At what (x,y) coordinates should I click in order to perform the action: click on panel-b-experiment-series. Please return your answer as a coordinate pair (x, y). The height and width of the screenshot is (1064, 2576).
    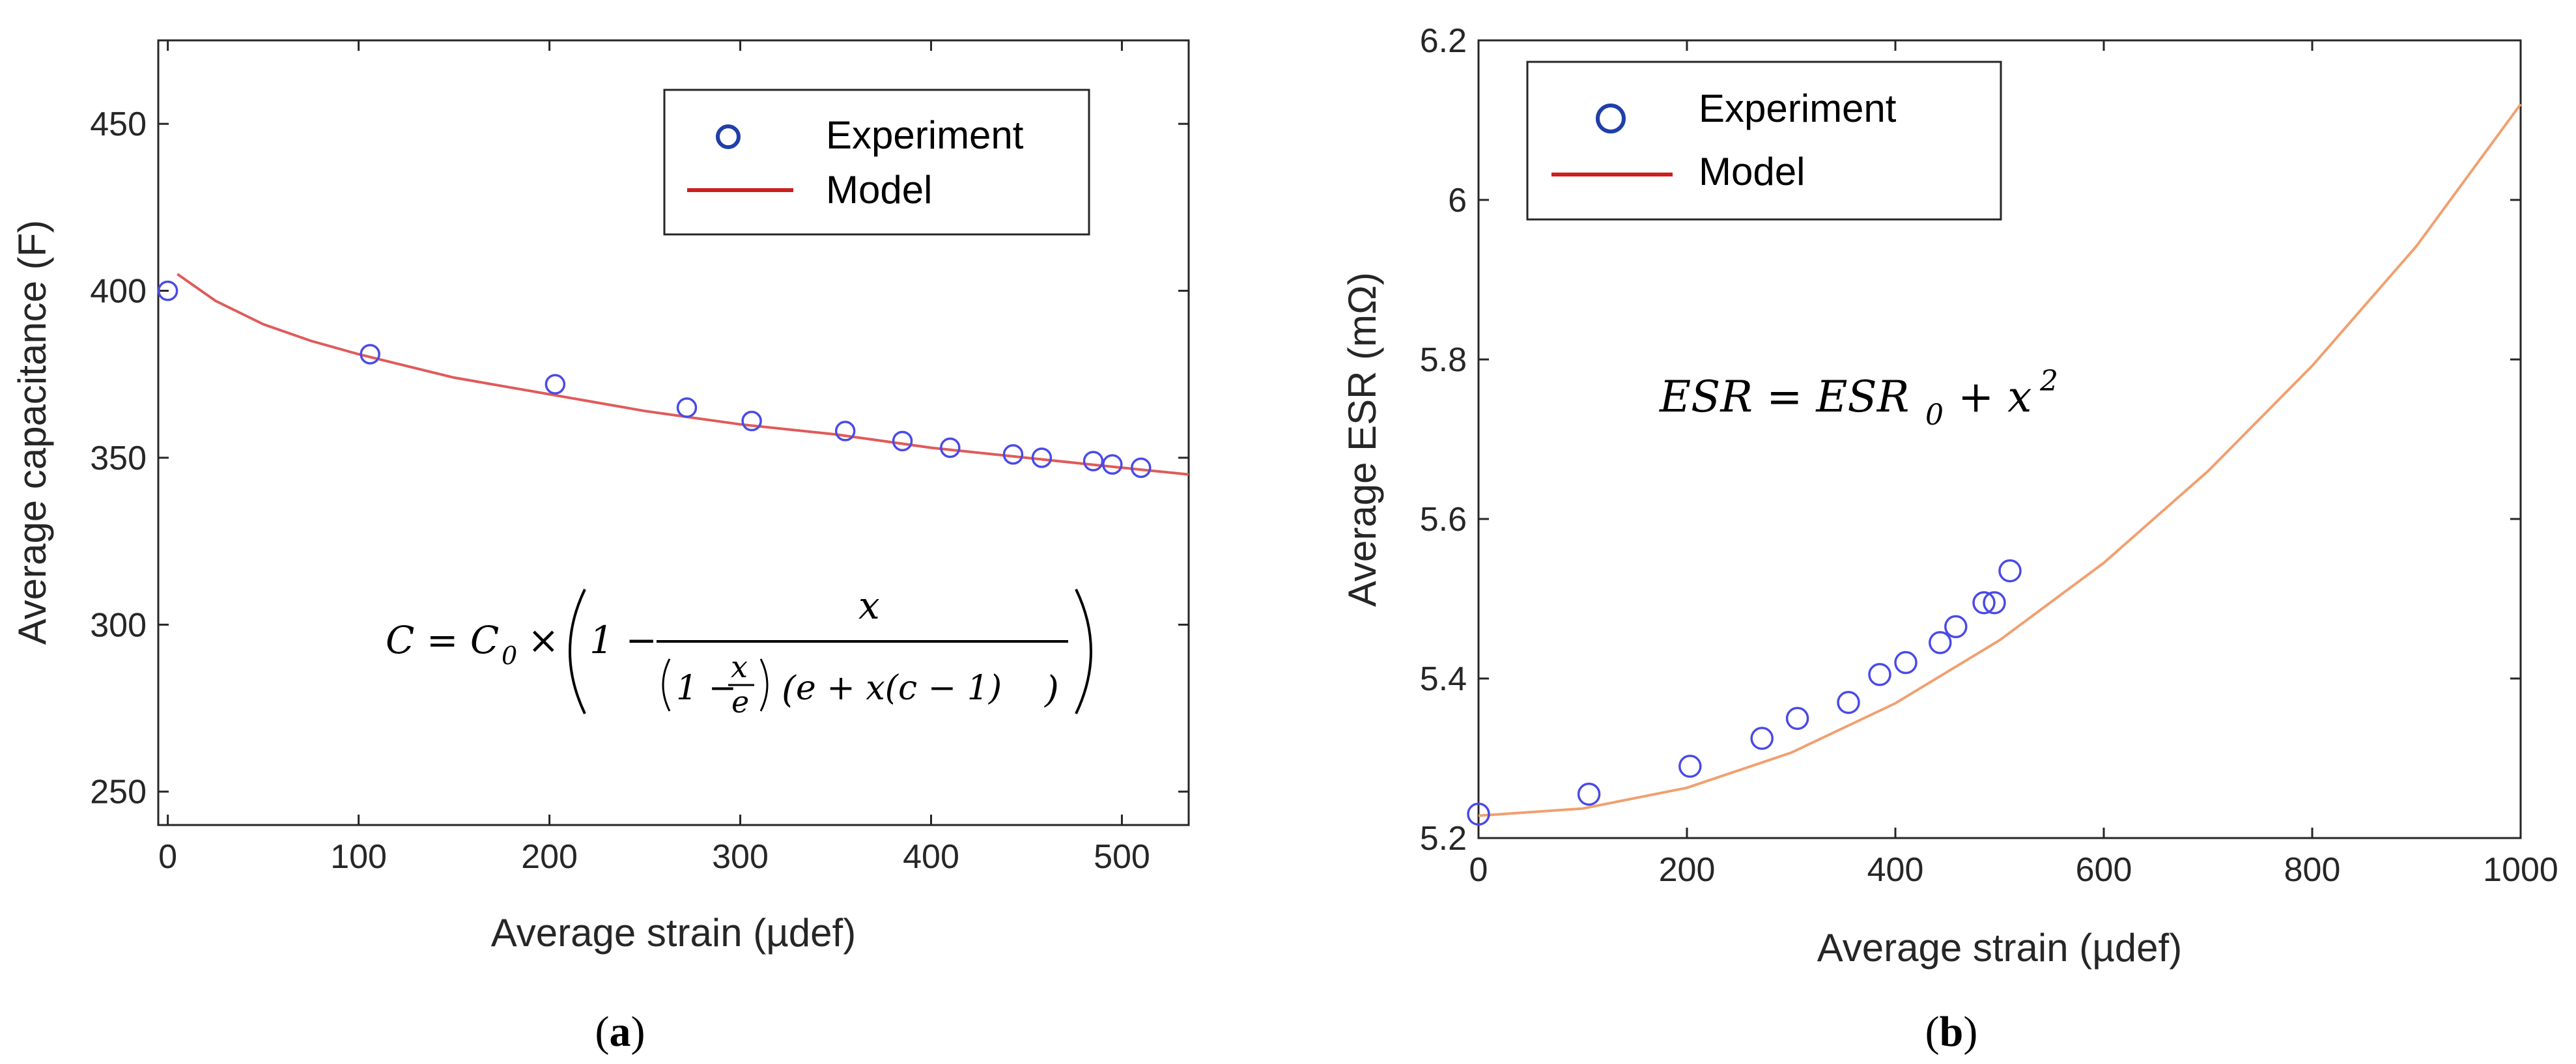
    Looking at the image, I should click on (1744, 693).